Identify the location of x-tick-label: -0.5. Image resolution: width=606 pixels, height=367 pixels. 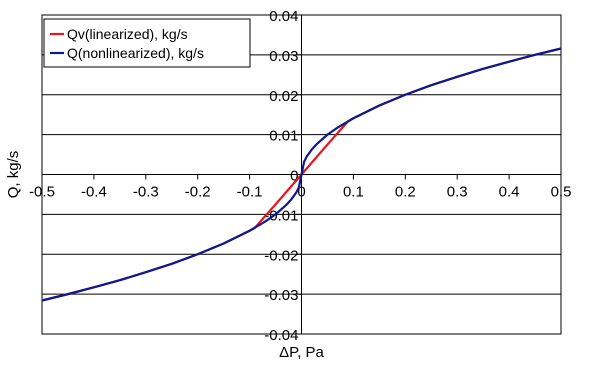
(42, 192).